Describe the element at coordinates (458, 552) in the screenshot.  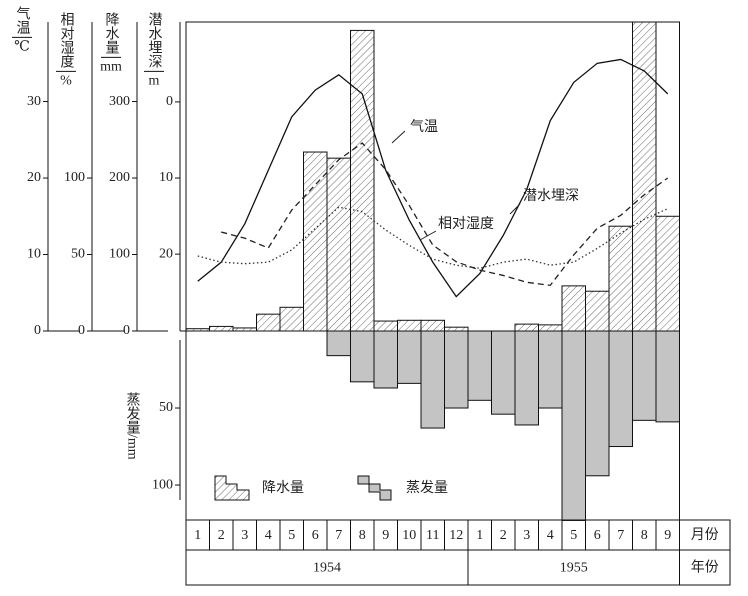
I see `table-frame` at that location.